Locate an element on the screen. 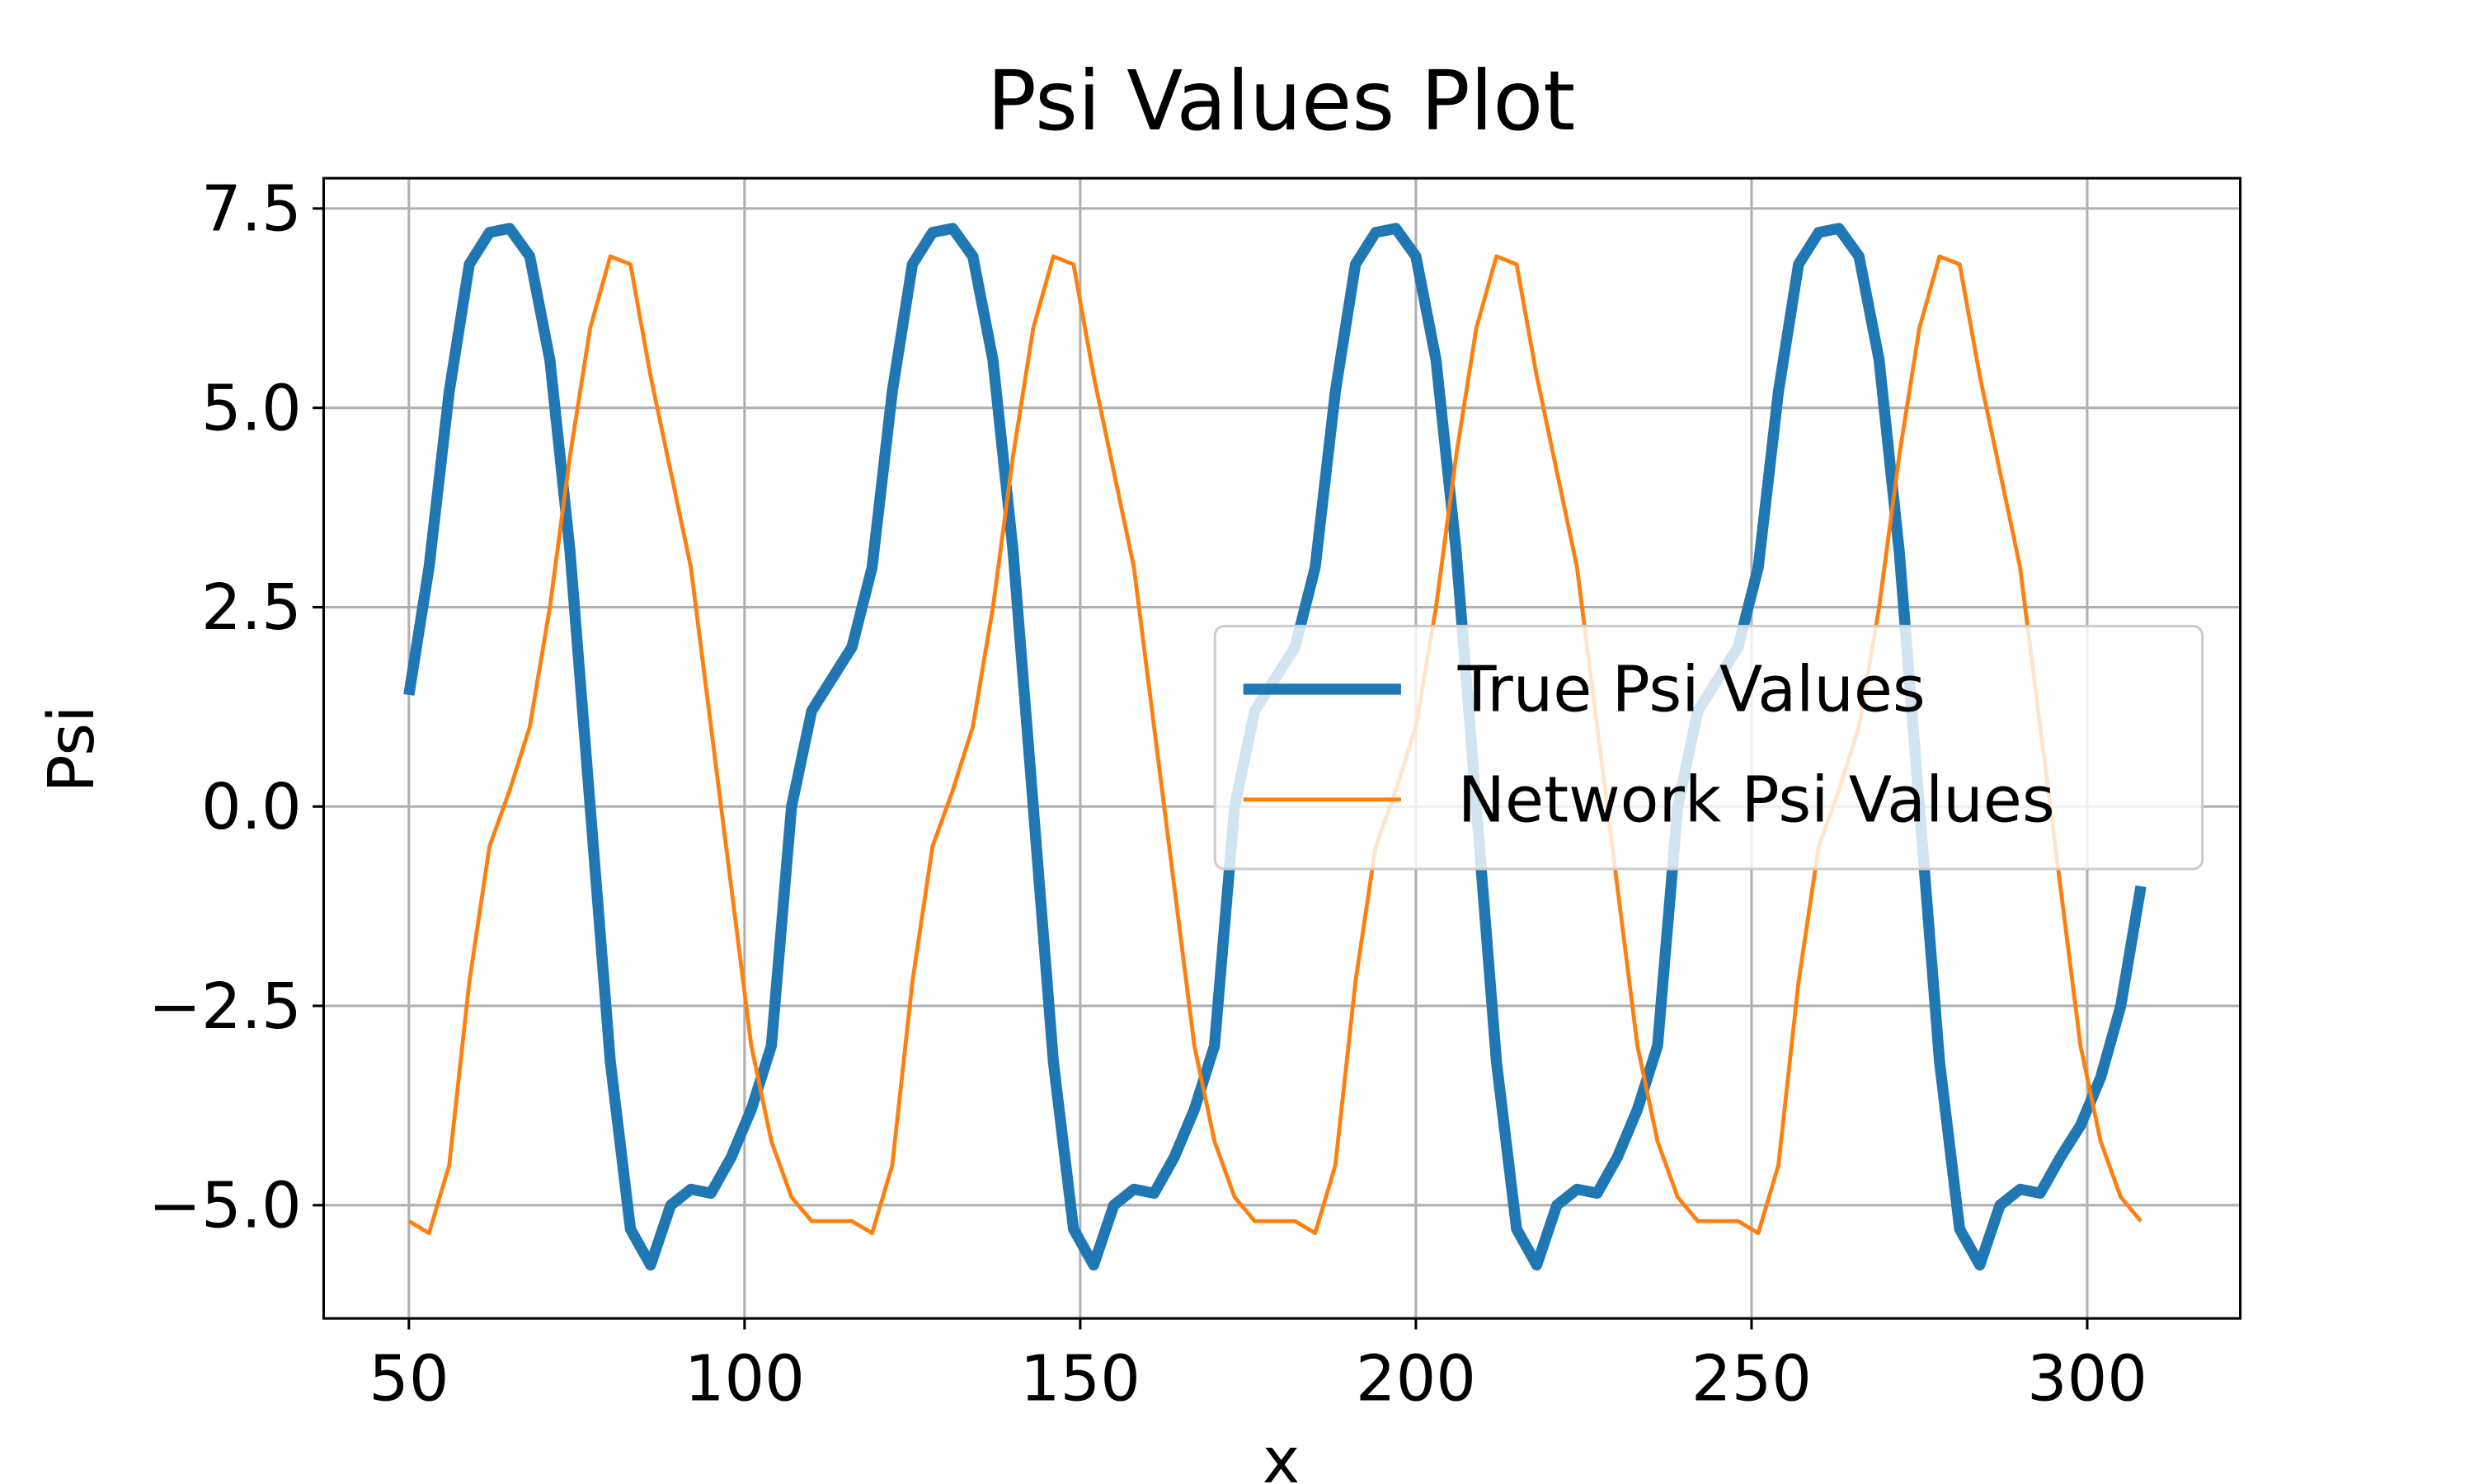 The image size is (2474, 1484). x-tick-label: 300 is located at coordinates (2087, 1379).